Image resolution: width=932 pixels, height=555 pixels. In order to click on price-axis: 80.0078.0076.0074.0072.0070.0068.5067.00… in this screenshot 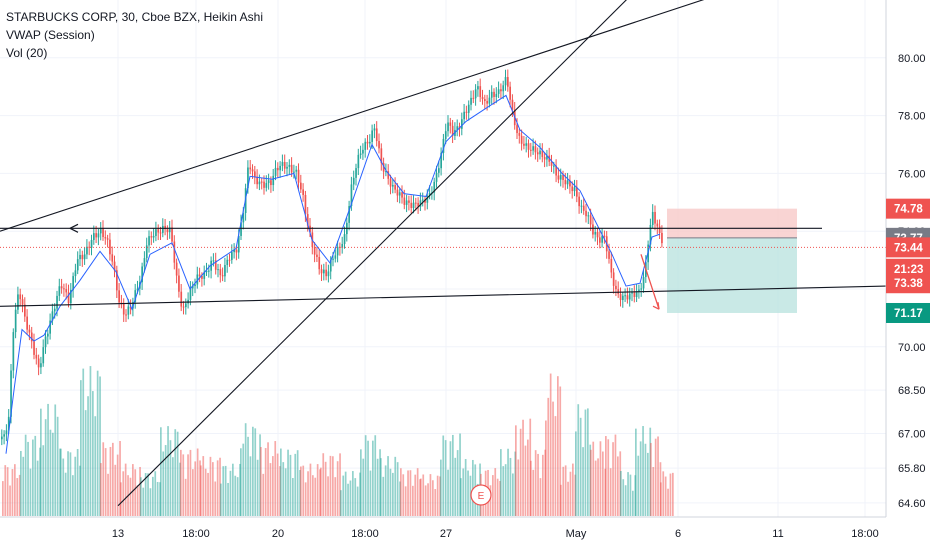, I will do `click(908, 275)`.